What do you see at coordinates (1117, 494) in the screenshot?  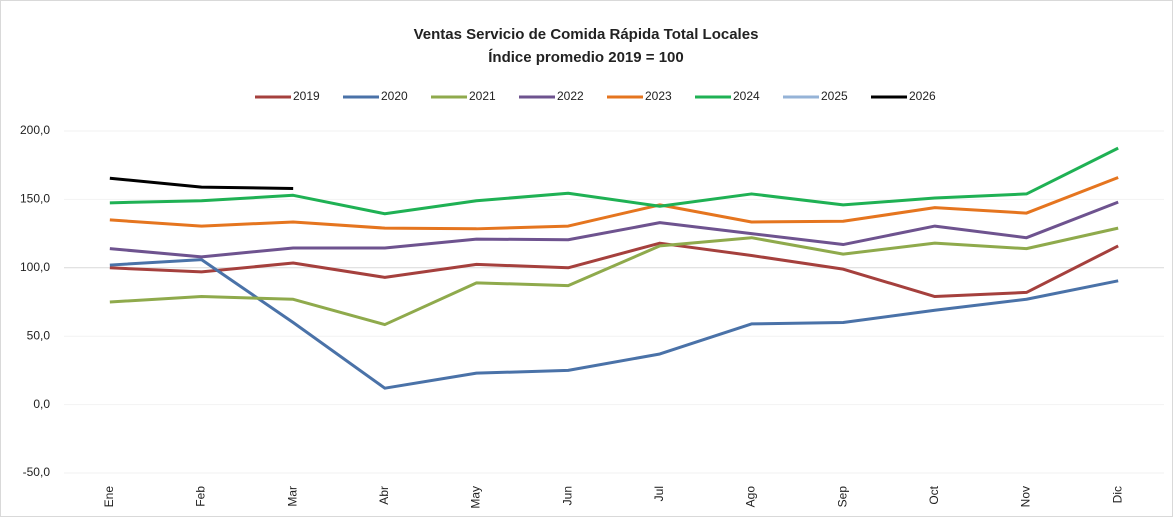 I see `x-tick-label: Dic` at bounding box center [1117, 494].